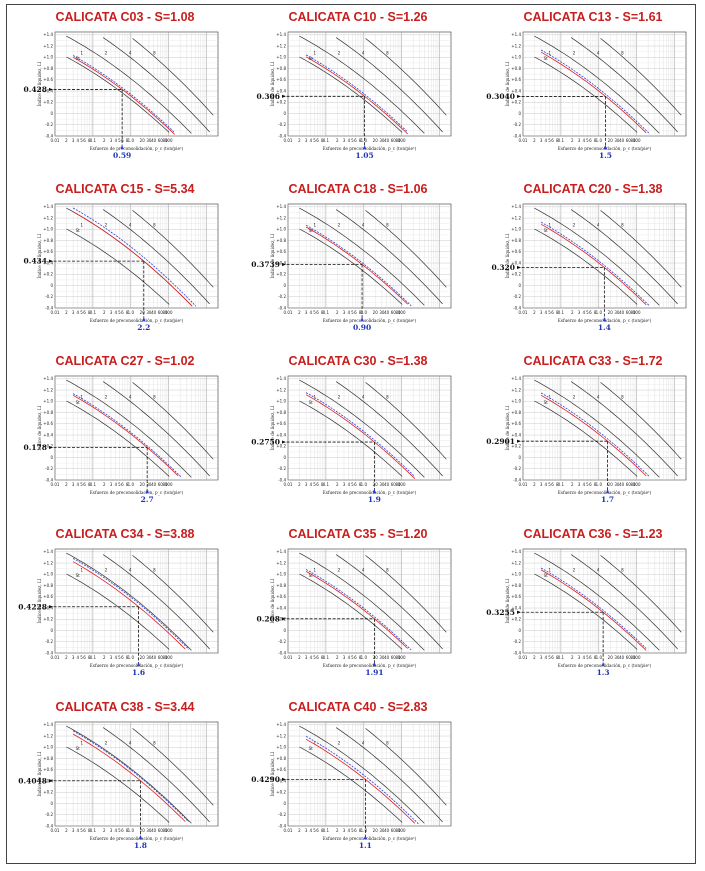 This screenshot has width=705, height=871. What do you see at coordinates (48, 792) in the screenshot?
I see `y-tick-label: +0.2` at bounding box center [48, 792].